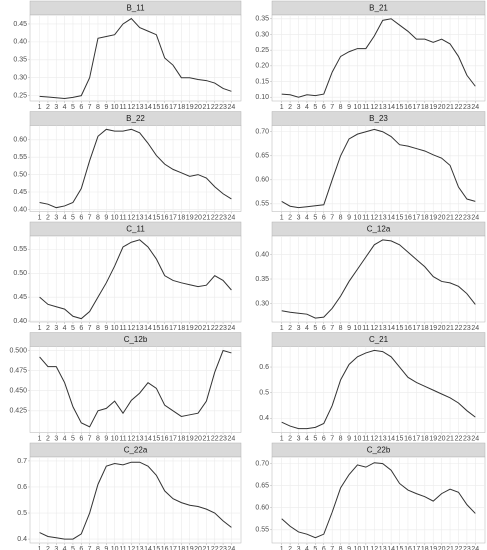 The image size is (487, 550). I want to click on y-tick-label: 0.40, so click(20, 42).